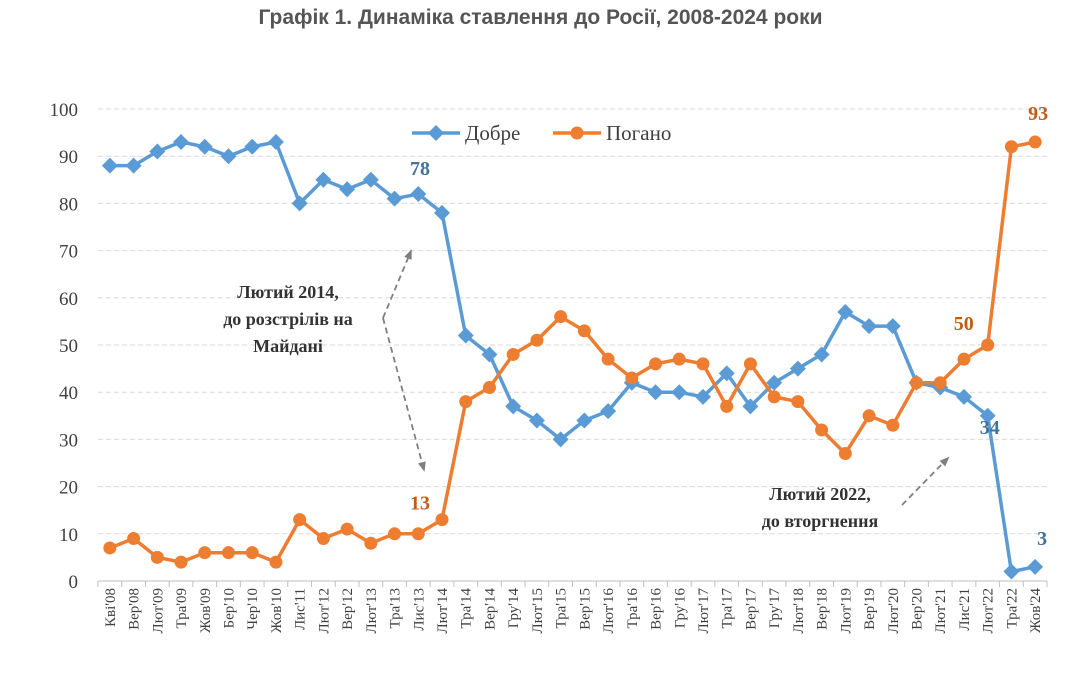 This screenshot has height=673, width=1081. I want to click on legend: Добре Погано, so click(541, 133).